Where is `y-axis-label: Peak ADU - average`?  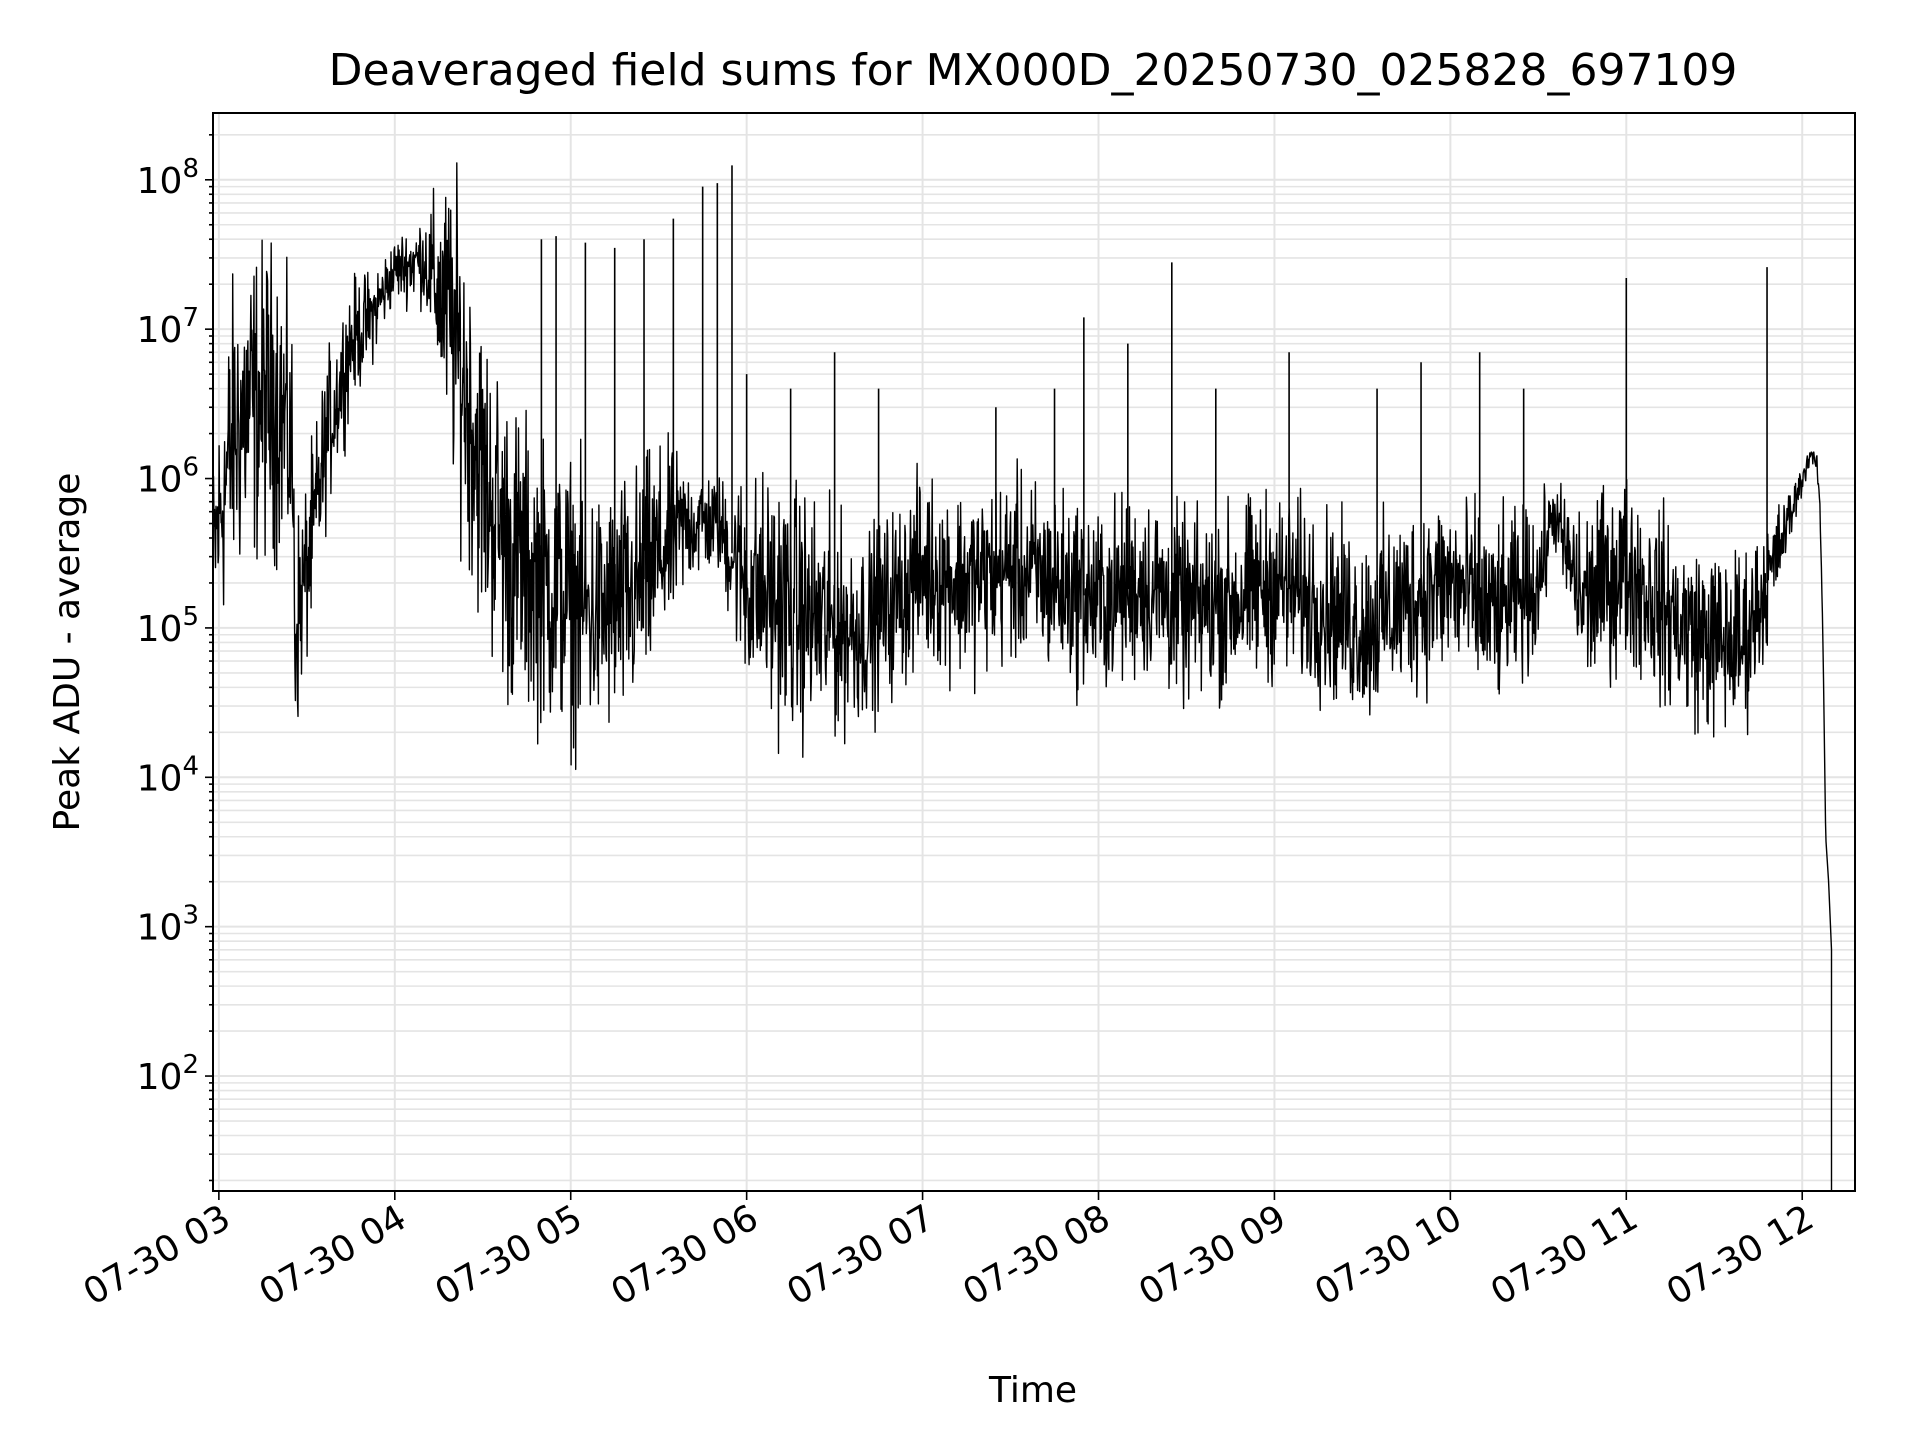
y-axis-label: Peak ADU - average is located at coordinates (67, 652).